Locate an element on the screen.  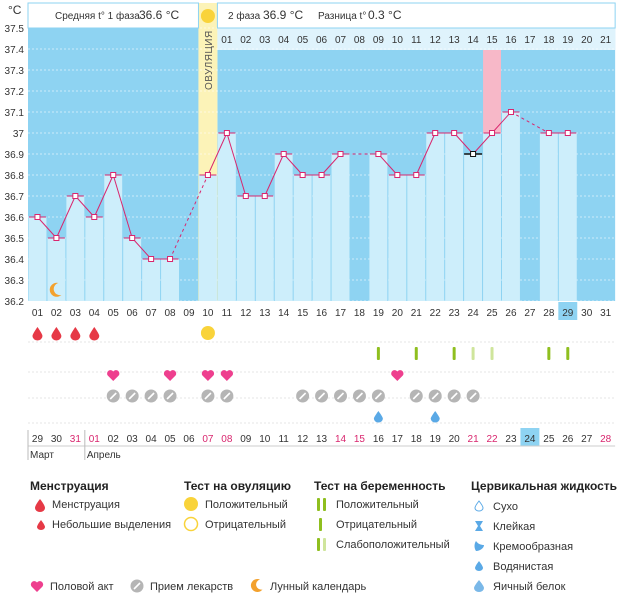
legend-pregnancy-faint: Слабоположительный is located at coordinates (393, 545).